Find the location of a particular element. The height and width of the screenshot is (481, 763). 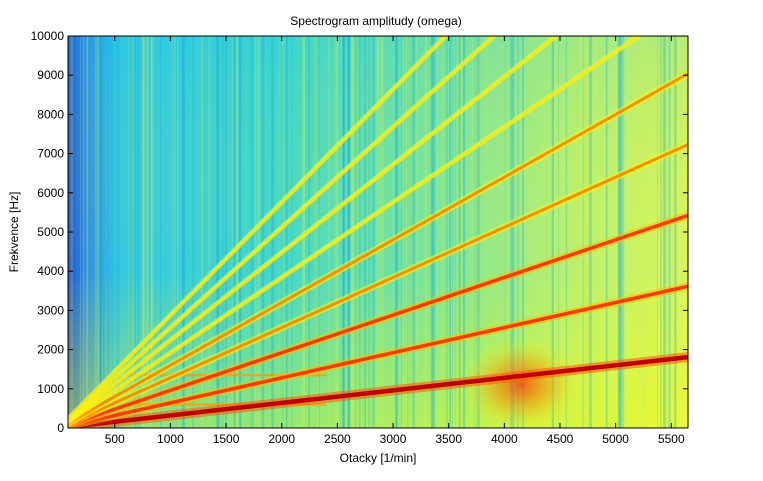

x-tick-label: 4500 is located at coordinates (560, 439).